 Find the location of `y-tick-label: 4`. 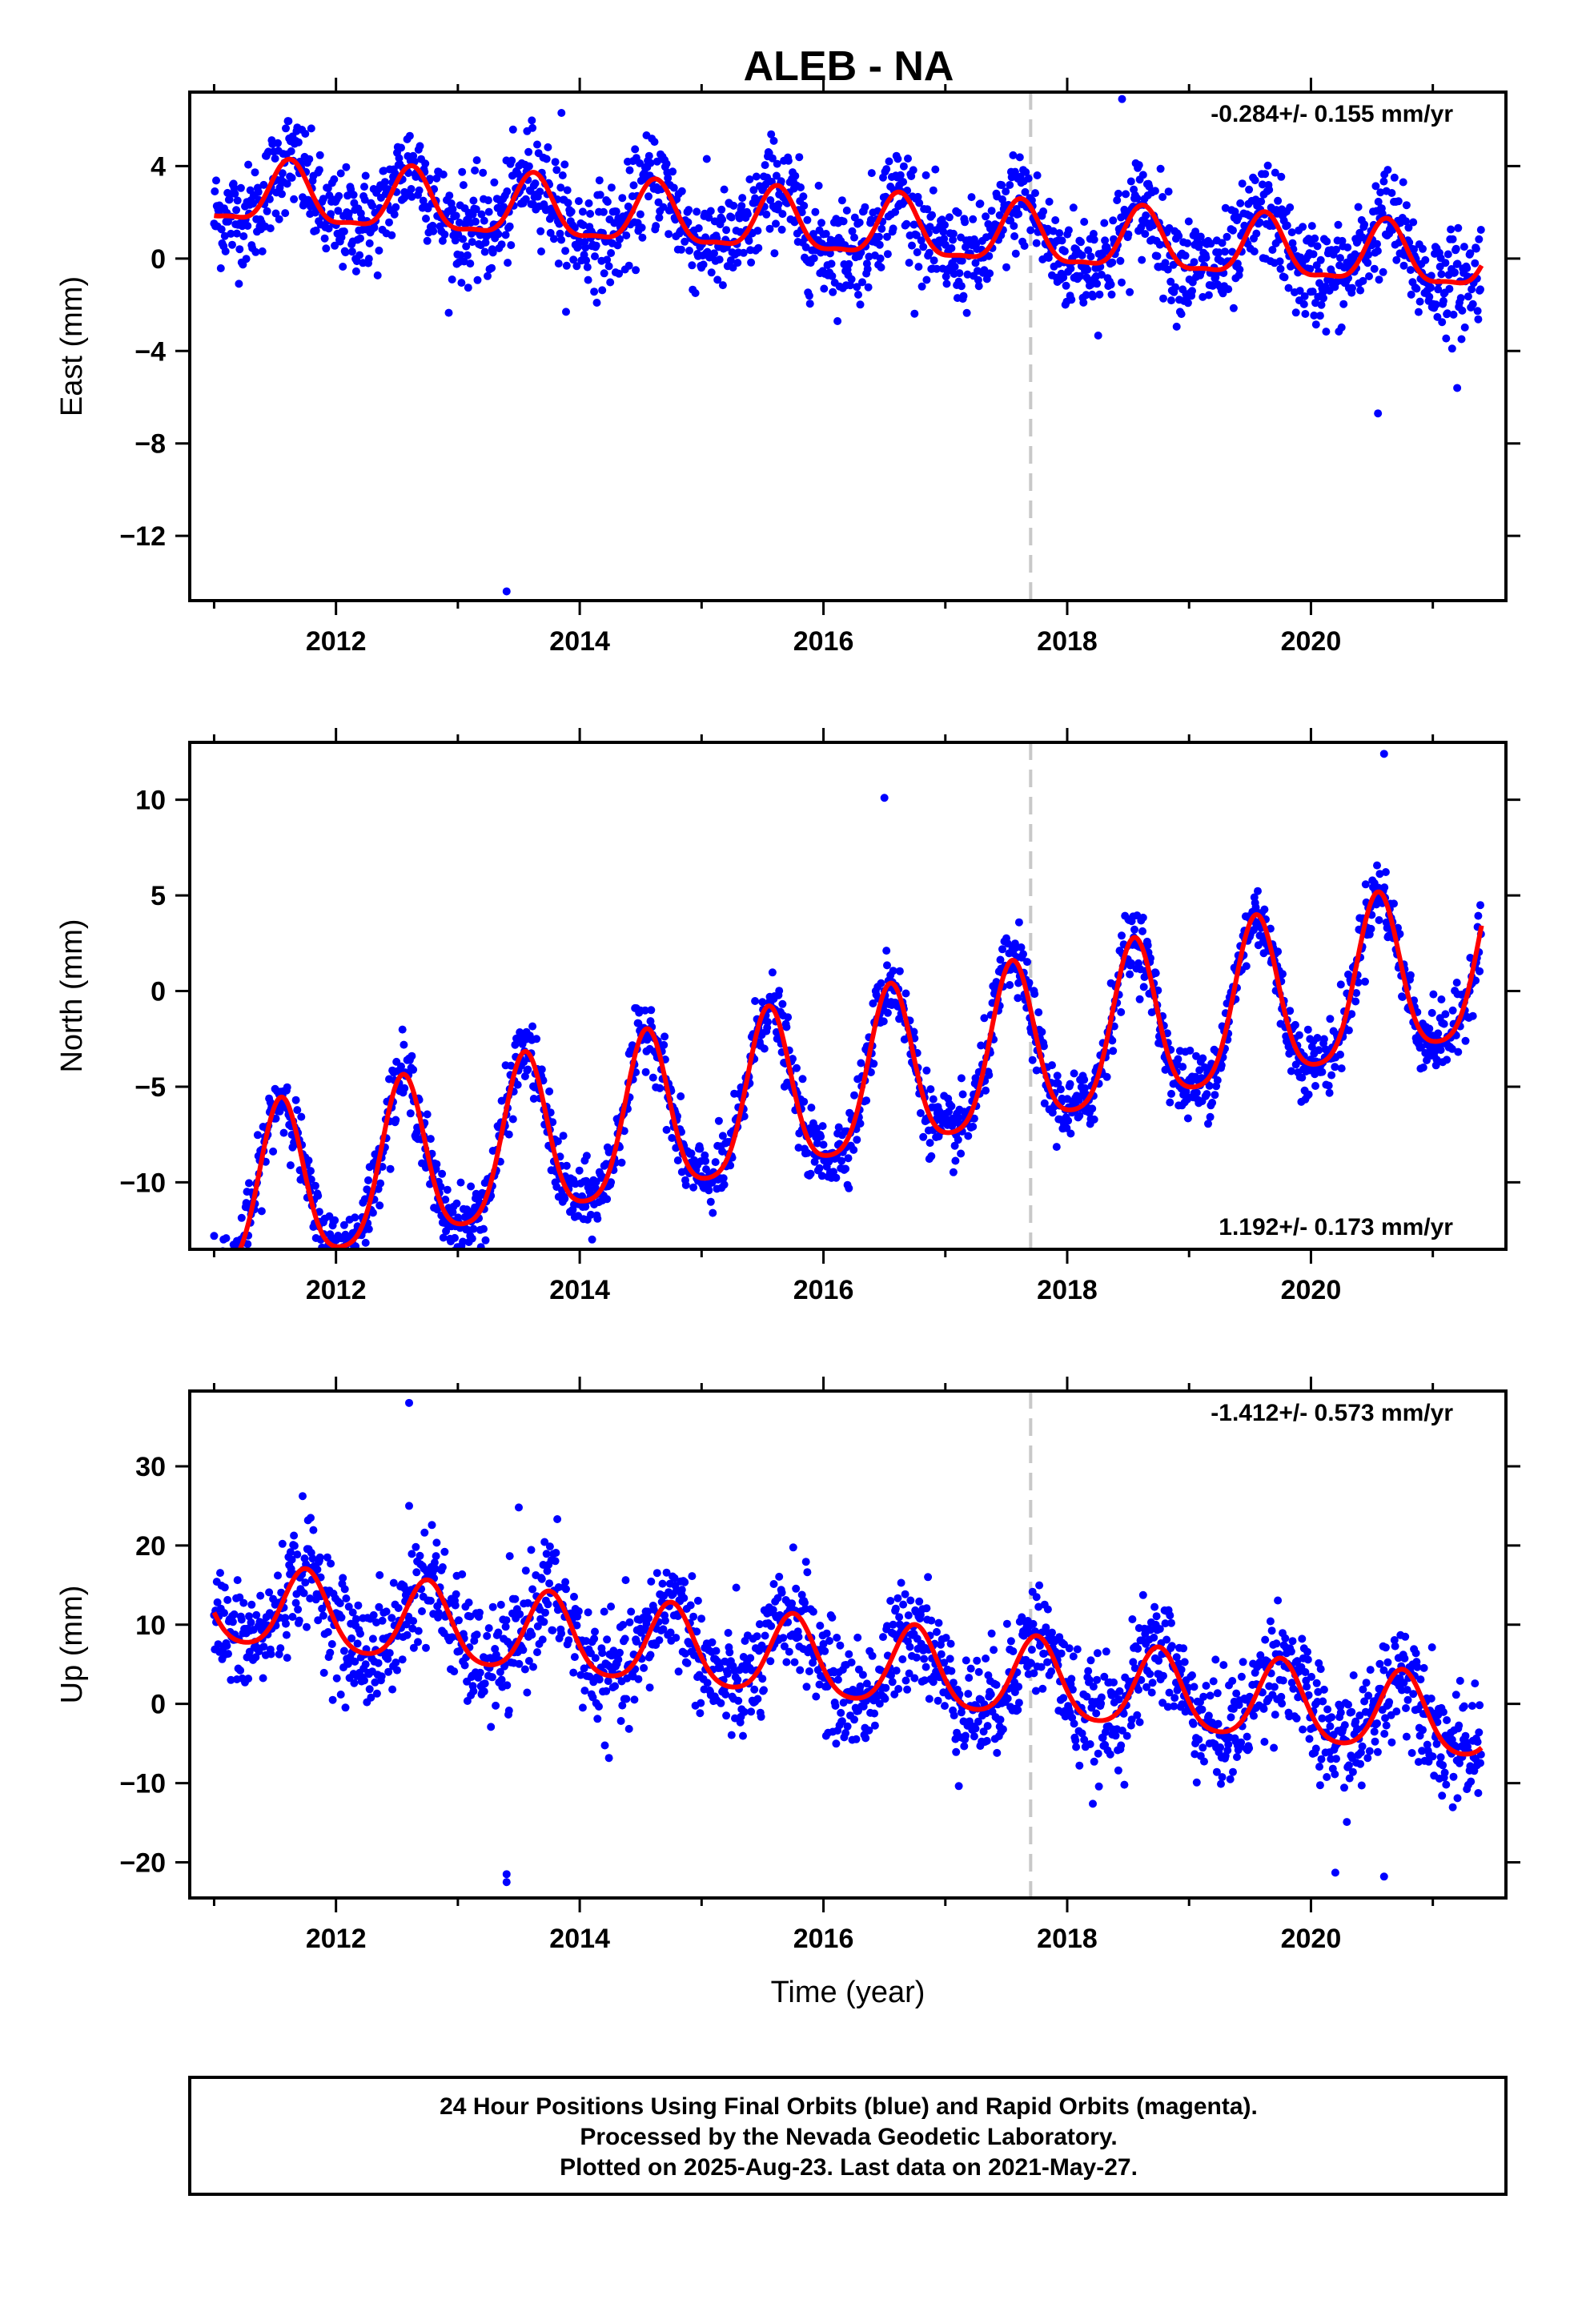

y-tick-label: 4 is located at coordinates (158, 166).